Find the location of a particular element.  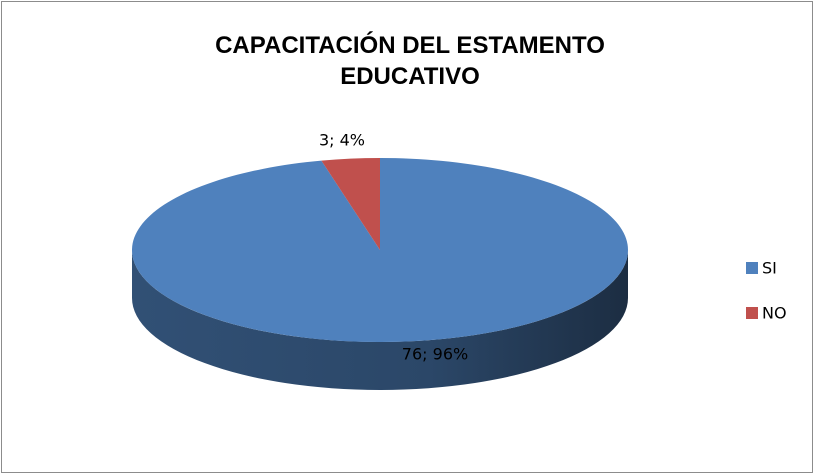

legend-label: NO is located at coordinates (774, 313).